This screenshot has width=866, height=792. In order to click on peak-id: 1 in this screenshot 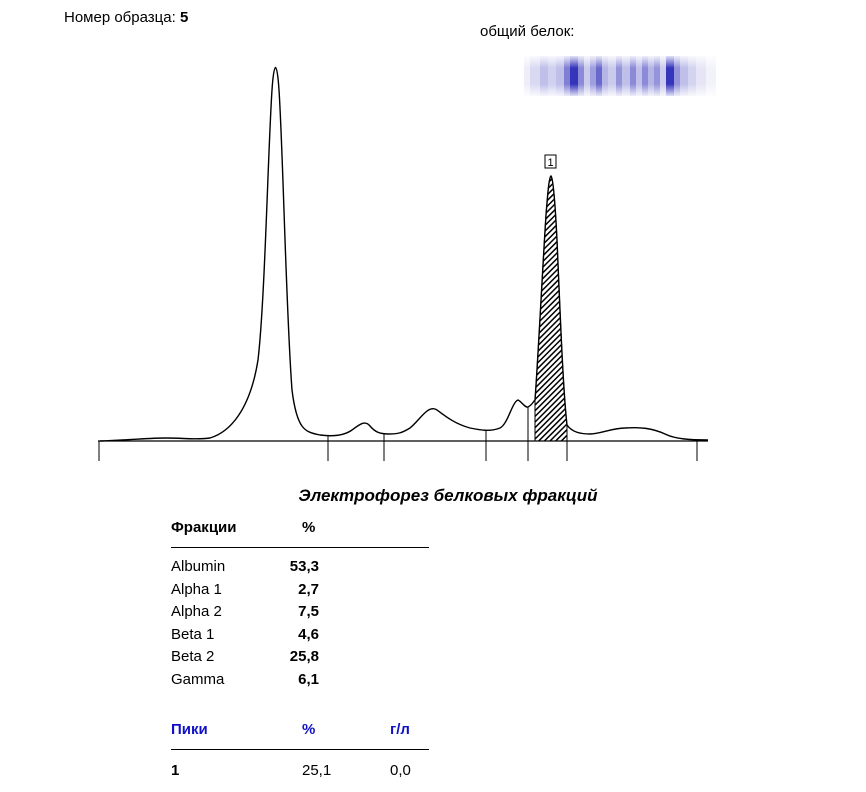, I will do `click(175, 770)`.